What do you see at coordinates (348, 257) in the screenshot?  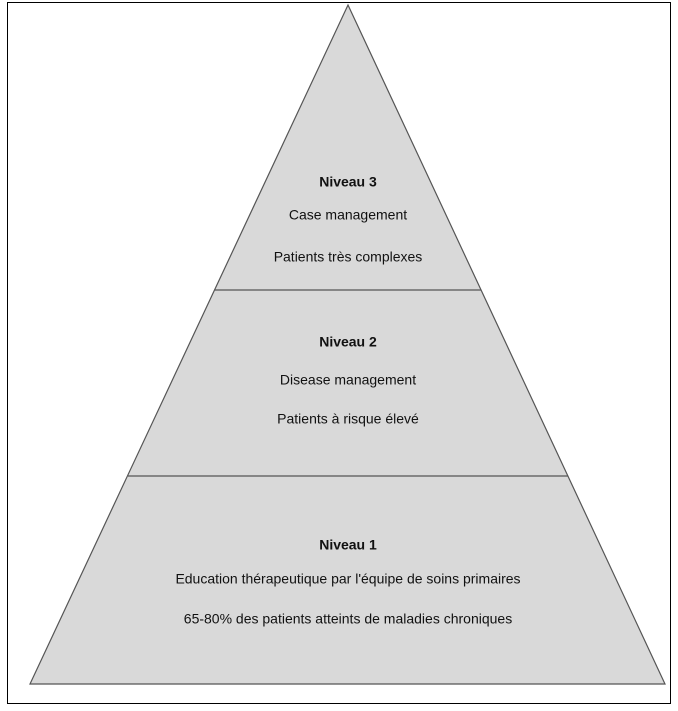 I see `level-text: Patients très complexes` at bounding box center [348, 257].